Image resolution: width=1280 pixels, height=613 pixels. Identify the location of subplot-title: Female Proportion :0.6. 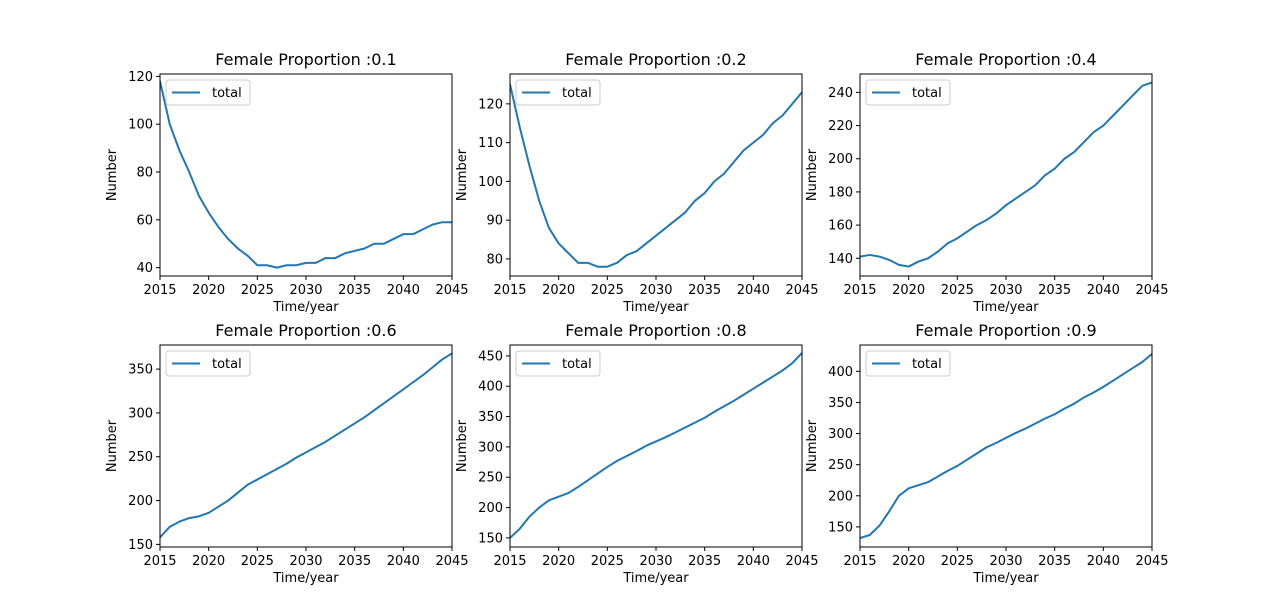
(305, 330).